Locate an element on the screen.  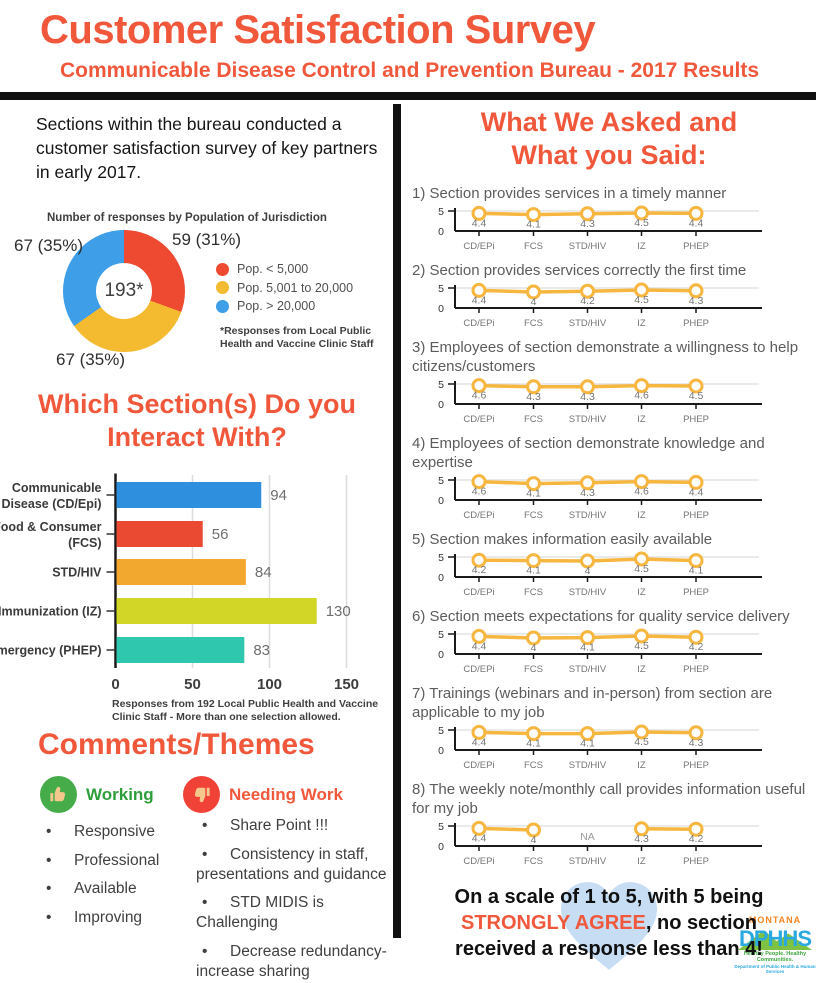
svg-text: 50 is located at coordinates (192, 684).